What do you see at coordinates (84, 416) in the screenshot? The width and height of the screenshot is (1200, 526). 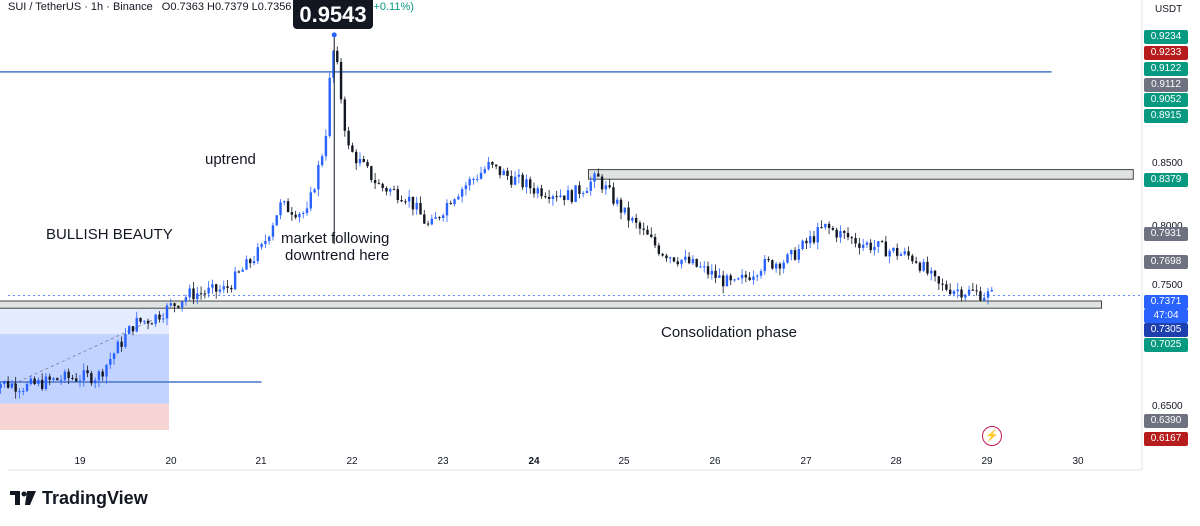 I see `long-position-stop-zone` at bounding box center [84, 416].